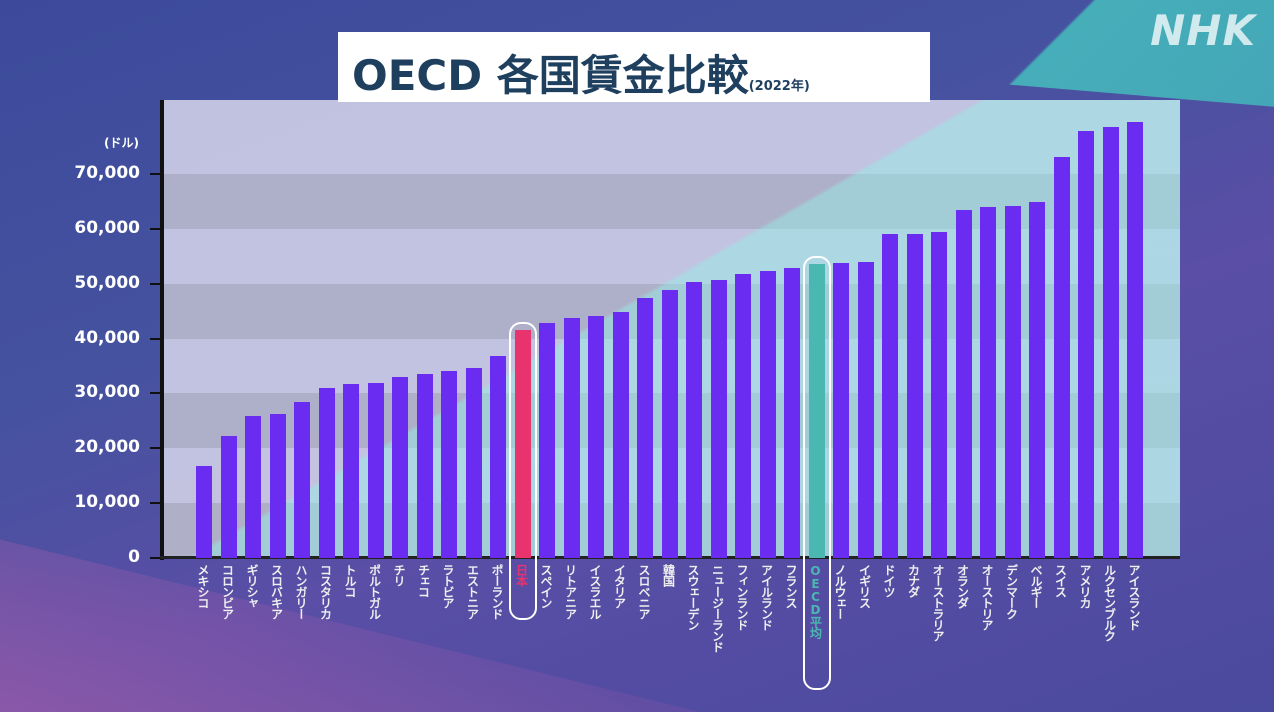 This screenshot has width=1274, height=712. Describe the element at coordinates (767, 414) in the screenshot. I see `bar-アイルランド` at that location.